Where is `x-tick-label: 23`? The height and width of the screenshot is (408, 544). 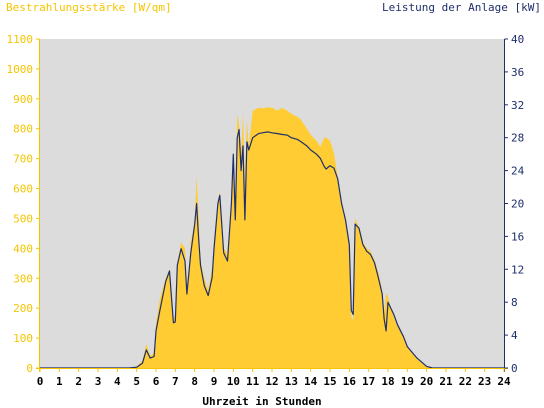 x-tick-label: 23 is located at coordinates (484, 381).